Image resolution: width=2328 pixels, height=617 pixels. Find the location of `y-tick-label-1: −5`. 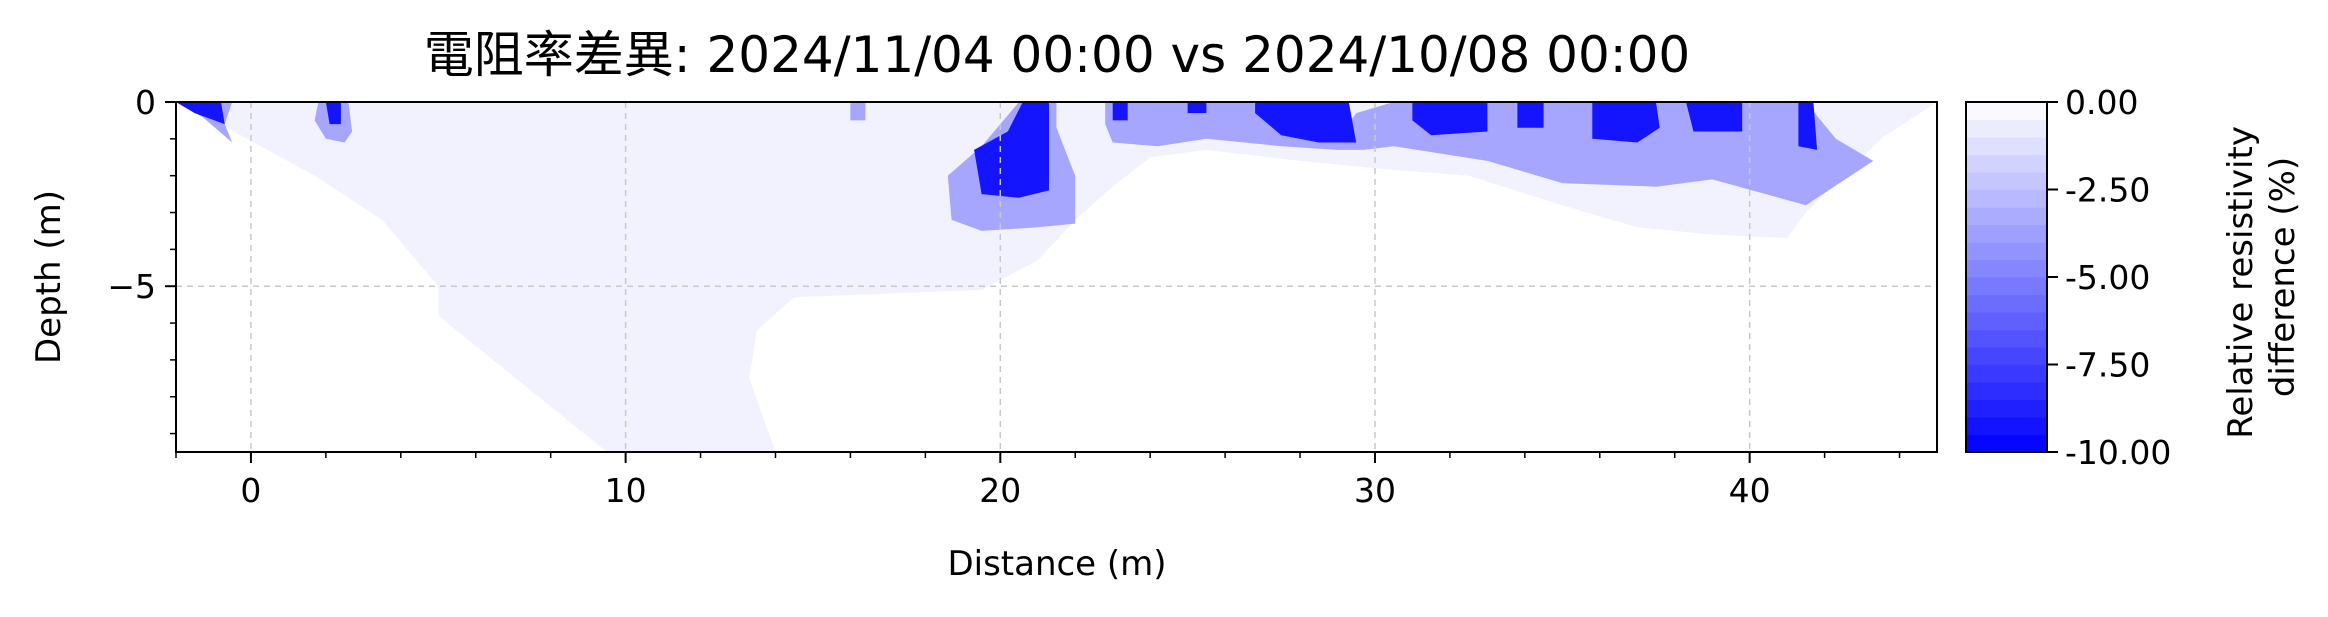

y-tick-label-1: −5 is located at coordinates (131, 286).